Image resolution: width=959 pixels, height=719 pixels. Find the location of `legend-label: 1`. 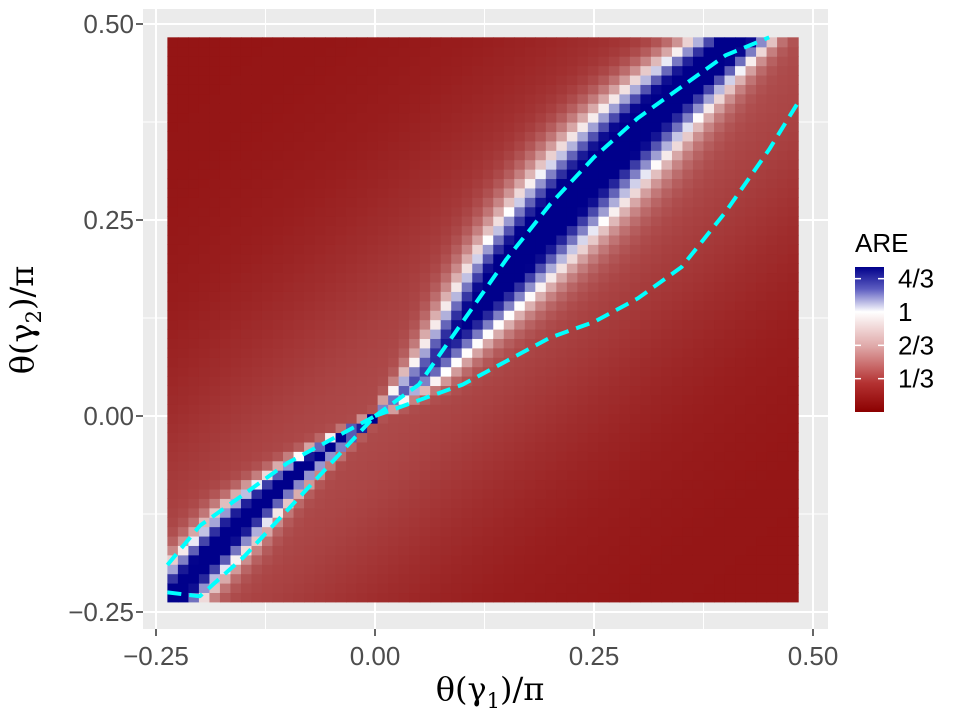

legend-label: 1 is located at coordinates (905, 312).